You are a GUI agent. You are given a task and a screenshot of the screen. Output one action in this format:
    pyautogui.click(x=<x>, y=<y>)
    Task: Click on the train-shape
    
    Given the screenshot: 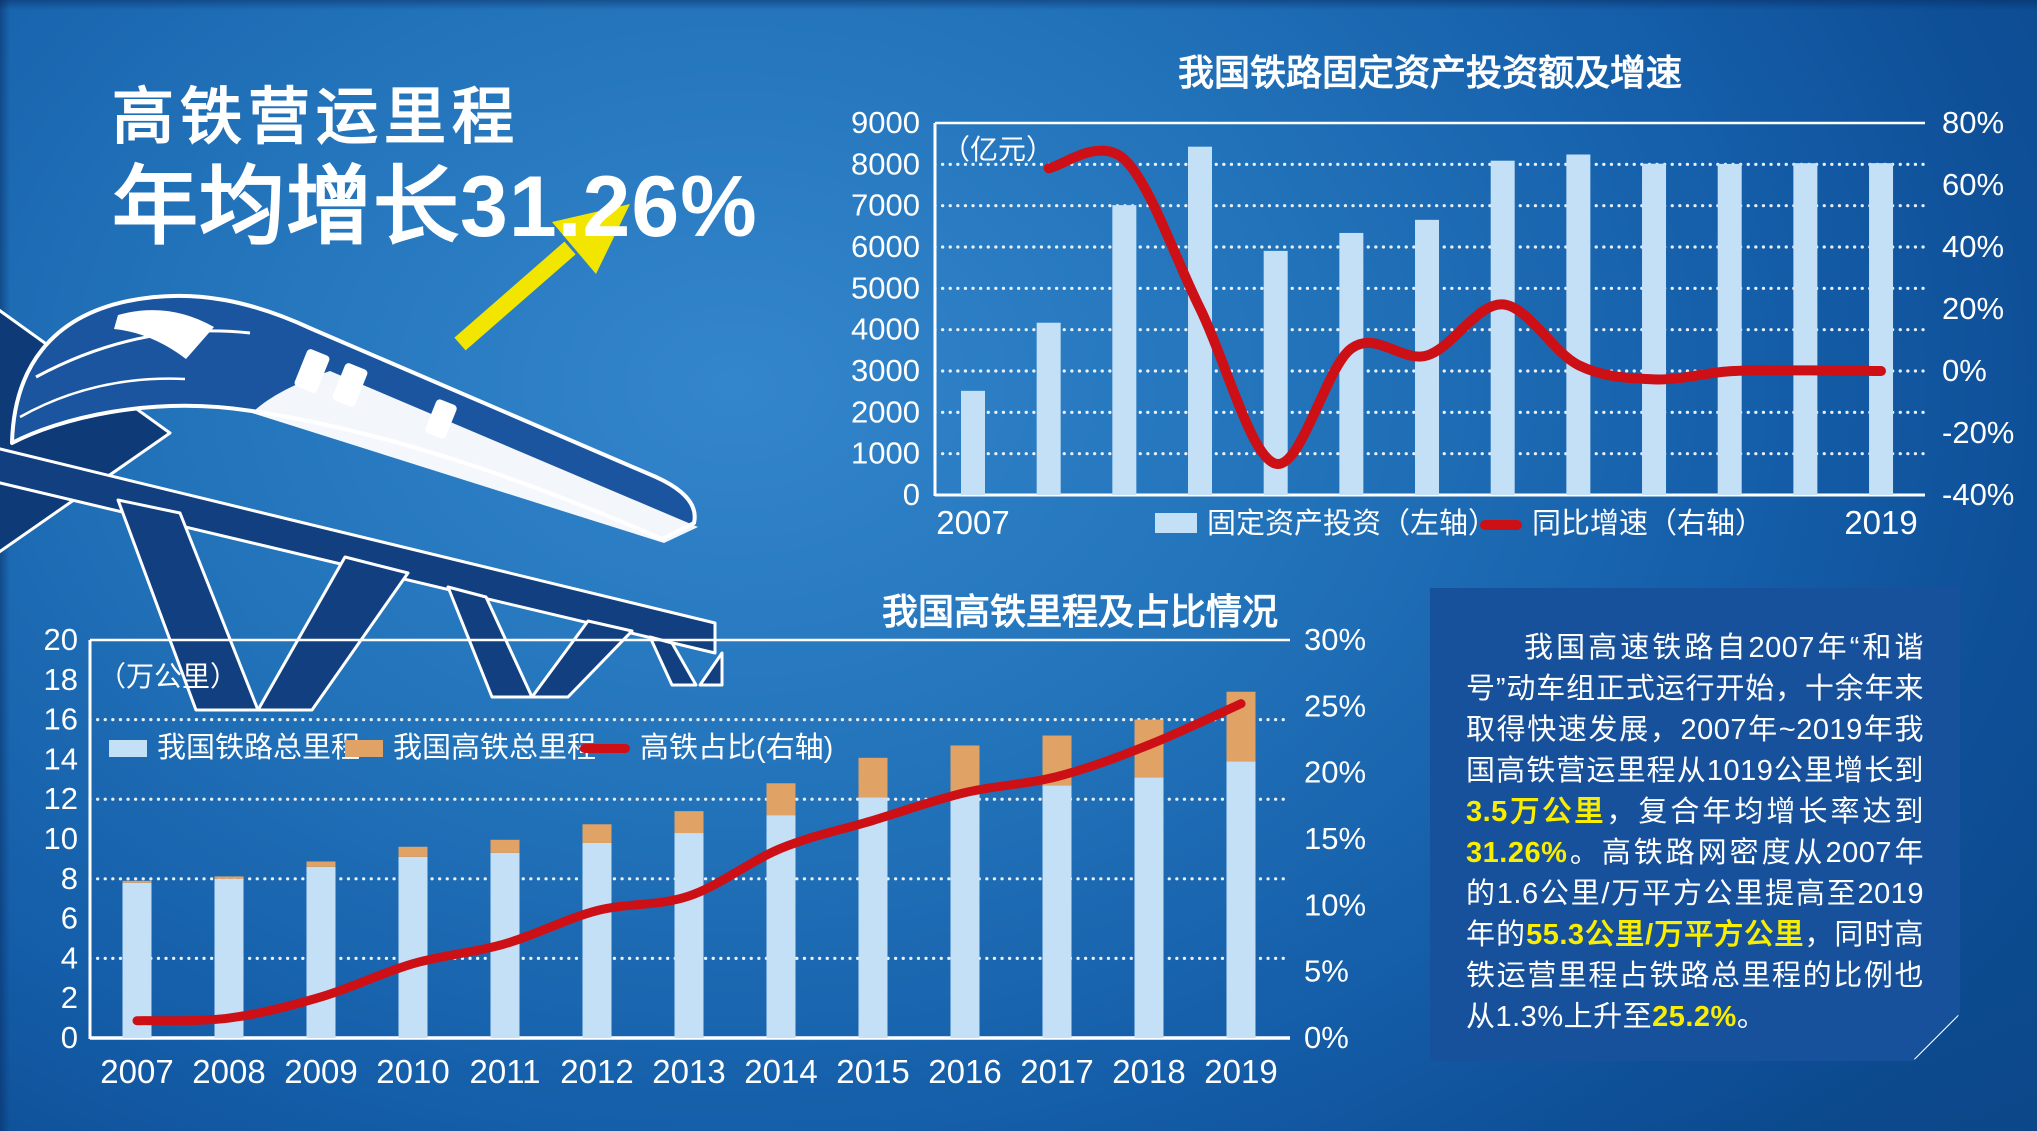 What is the action you would take?
    pyautogui.click(x=354, y=418)
    